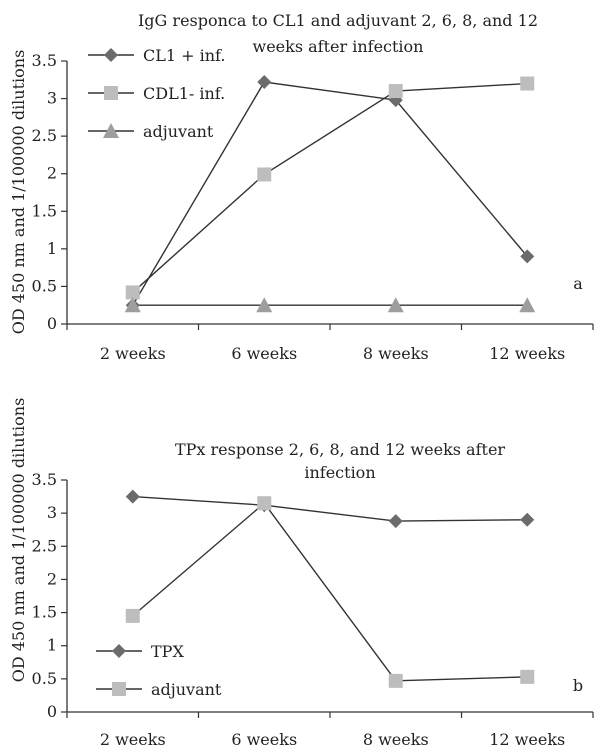 The image size is (603, 748). I want to click on panel-label: b, so click(578, 685).